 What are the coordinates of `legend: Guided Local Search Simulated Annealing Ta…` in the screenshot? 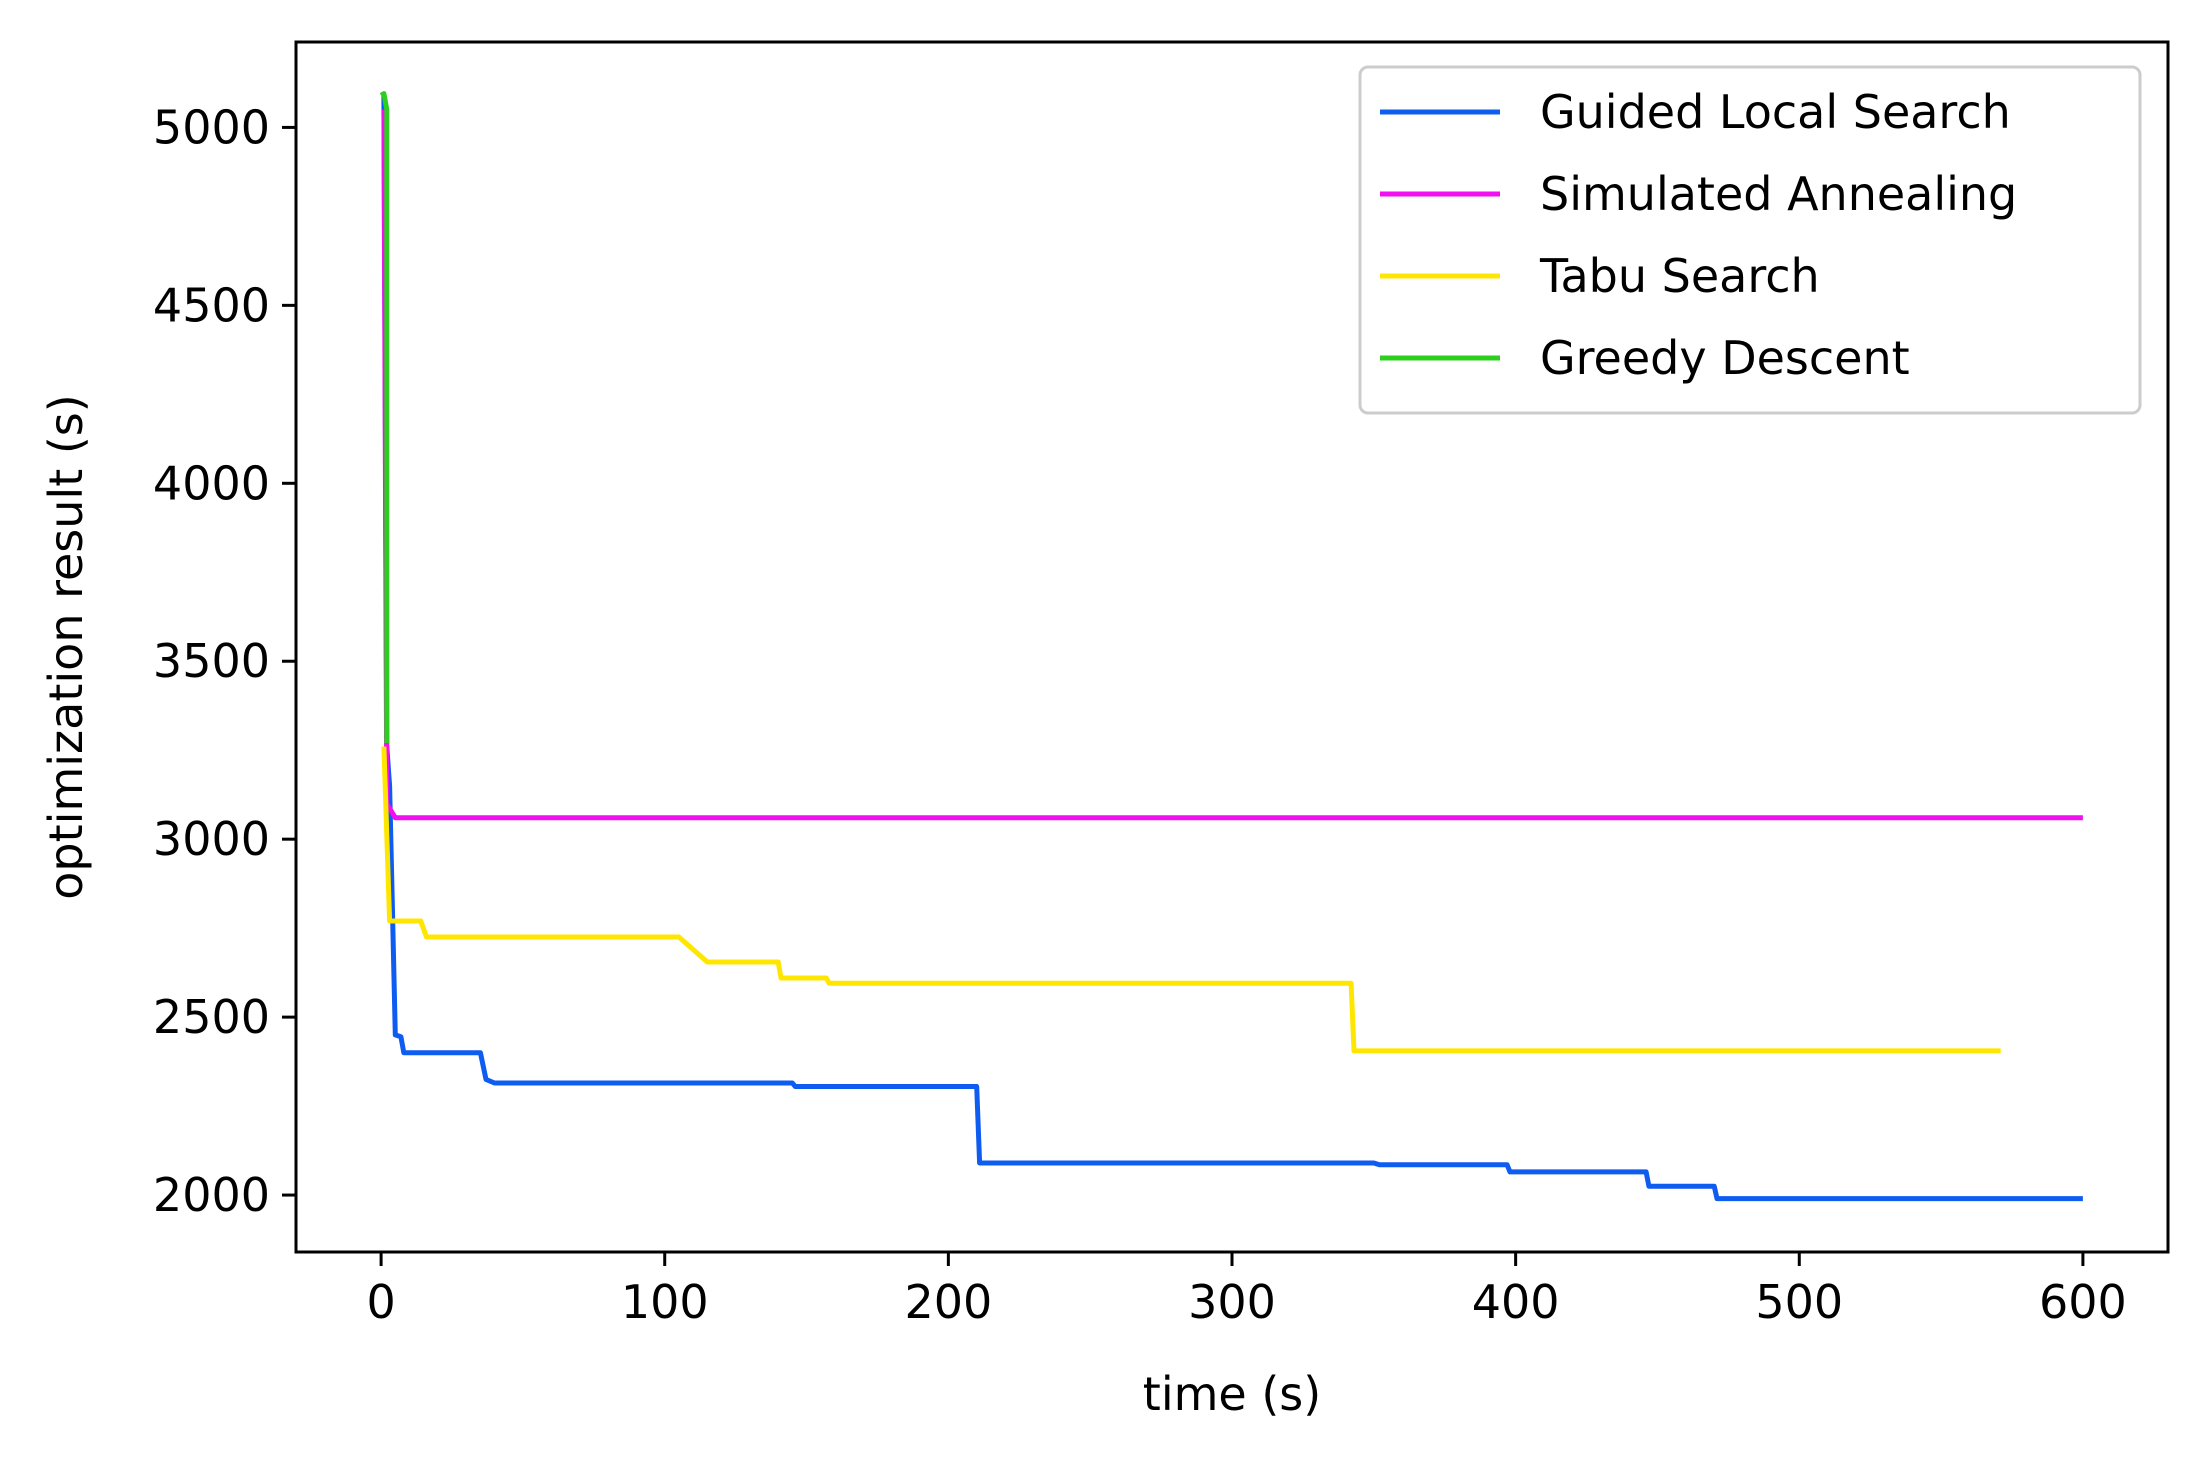 It's located at (1750, 240).